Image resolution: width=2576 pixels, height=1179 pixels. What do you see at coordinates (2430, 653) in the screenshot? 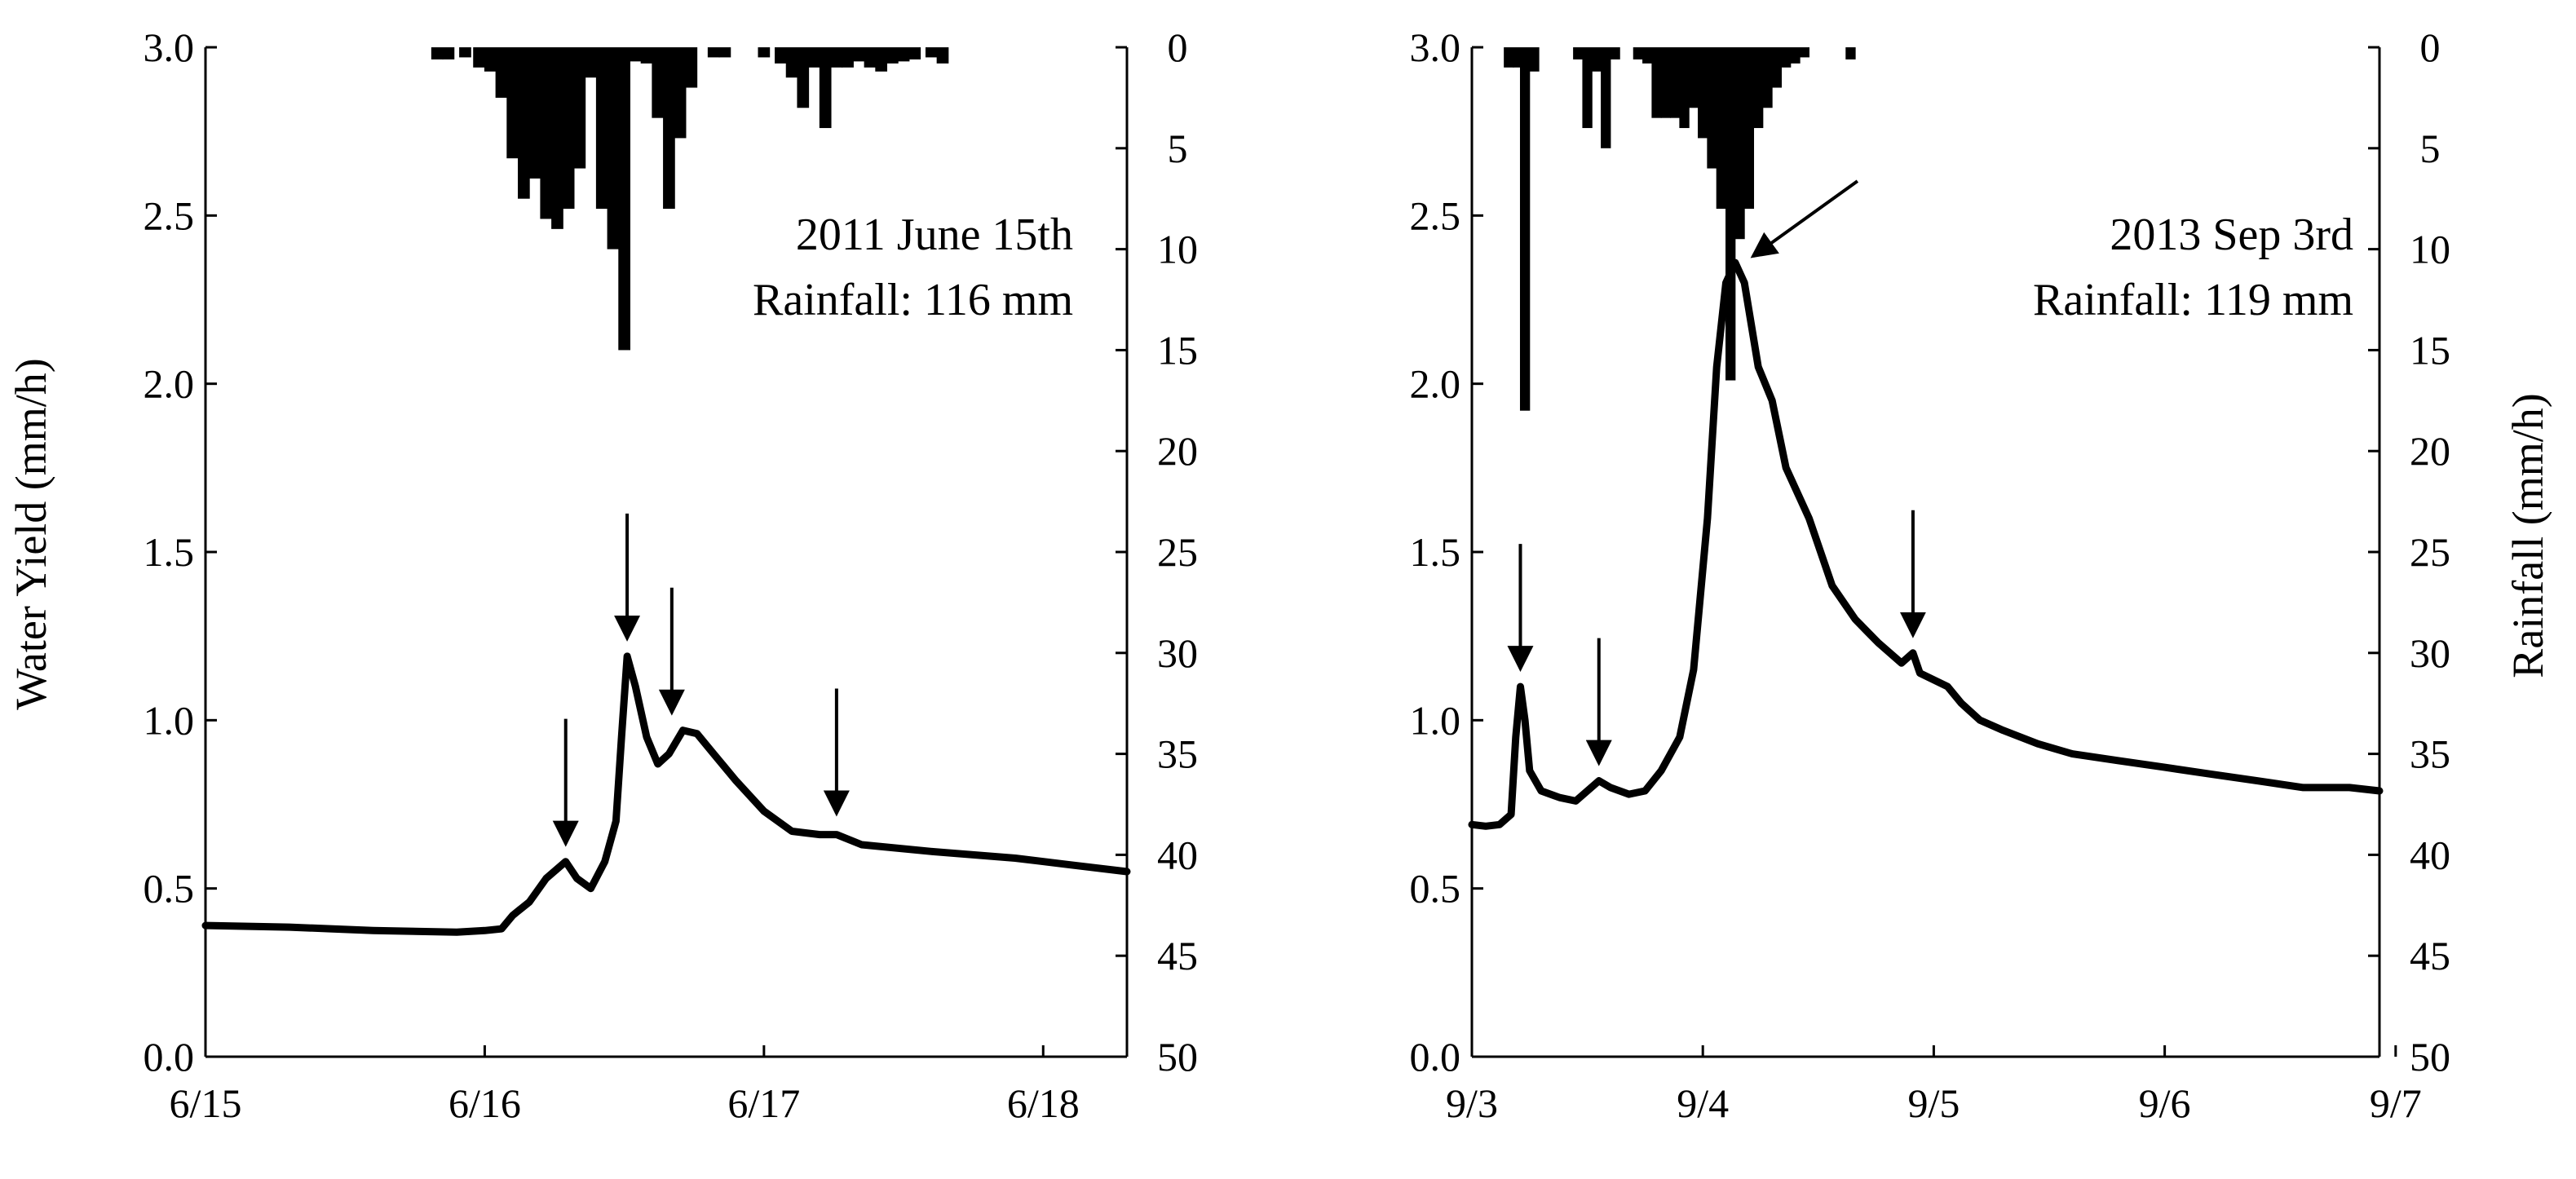
I see `right-tick-label: 30` at bounding box center [2430, 653].